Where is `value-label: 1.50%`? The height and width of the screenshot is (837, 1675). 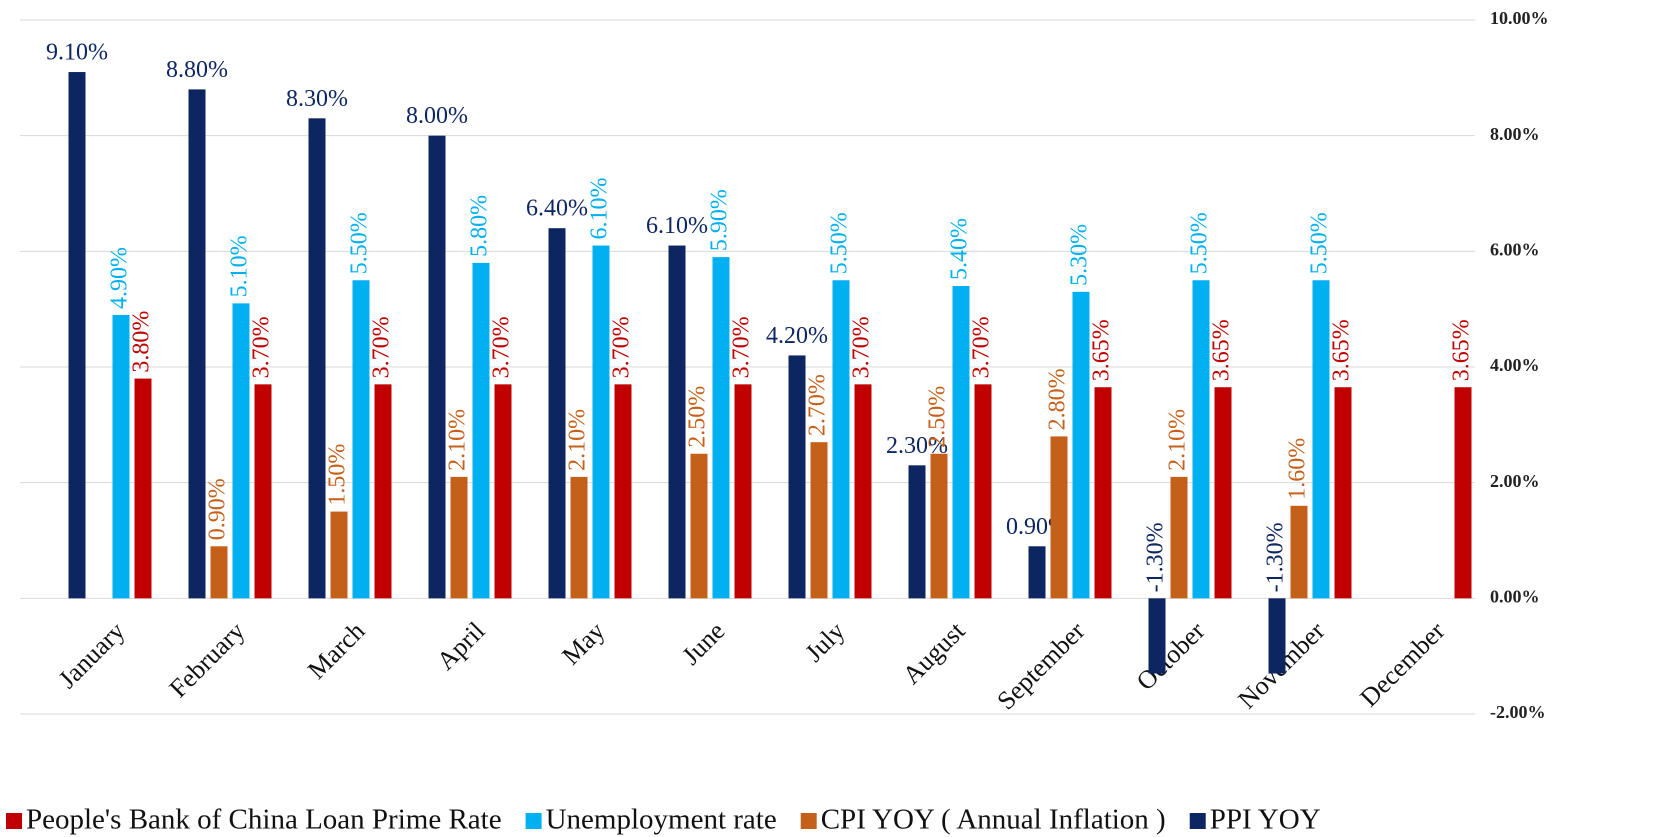 value-label: 1.50% is located at coordinates (338, 475).